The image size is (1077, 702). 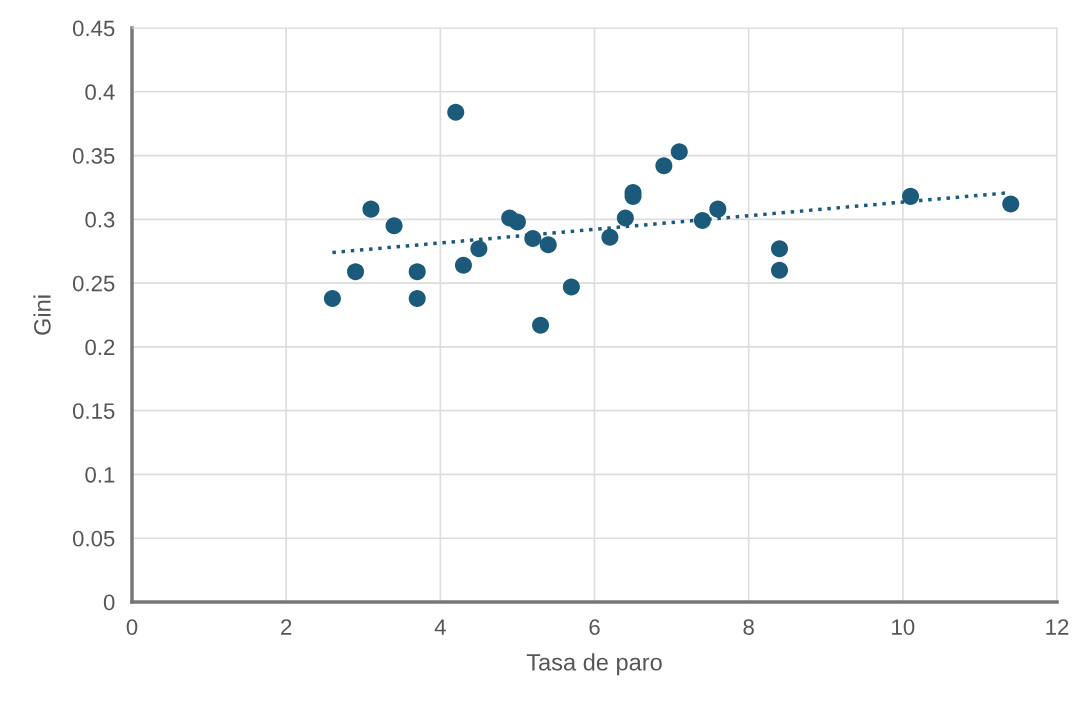 I want to click on x-tick-label: 12, so click(x=1057, y=627).